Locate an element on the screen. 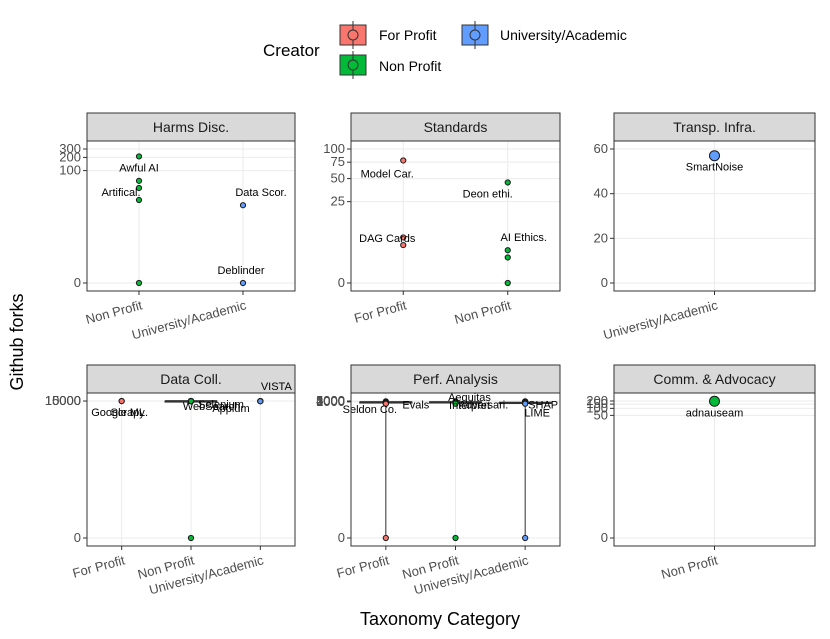 This screenshot has width=830, height=639. point-label: adnauseam is located at coordinates (715, 413).